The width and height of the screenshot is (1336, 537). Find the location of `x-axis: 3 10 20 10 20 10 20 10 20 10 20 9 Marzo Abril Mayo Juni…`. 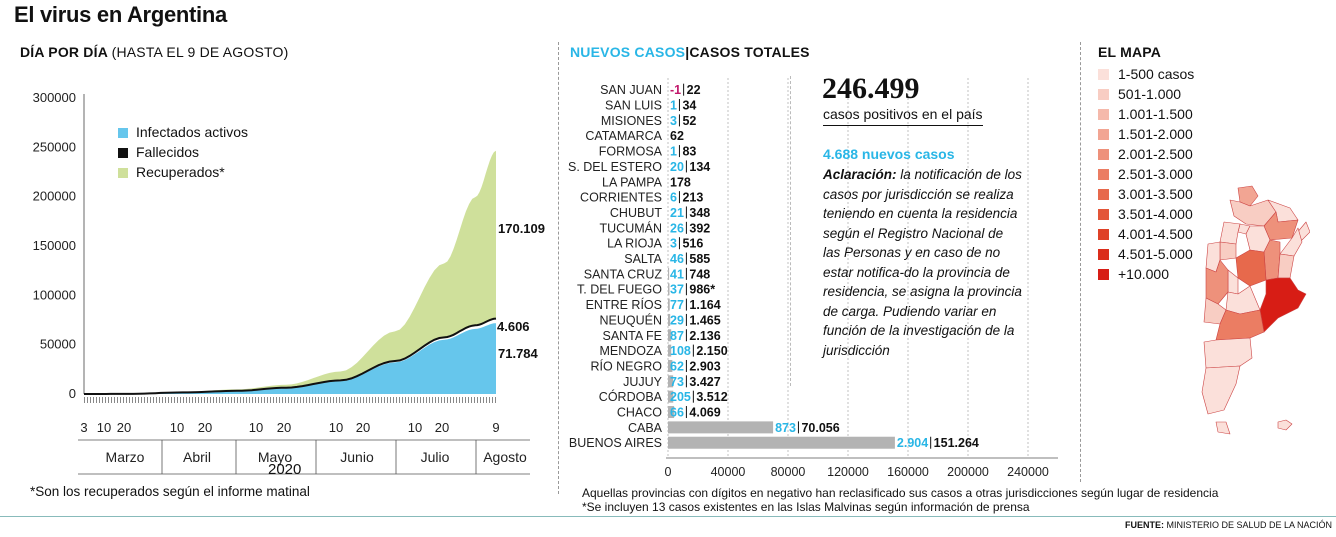

x-axis: 3 10 20 10 20 10 20 10 20 10 20 9 Marzo Abril Mayo Juni… is located at coordinates (304, 436).